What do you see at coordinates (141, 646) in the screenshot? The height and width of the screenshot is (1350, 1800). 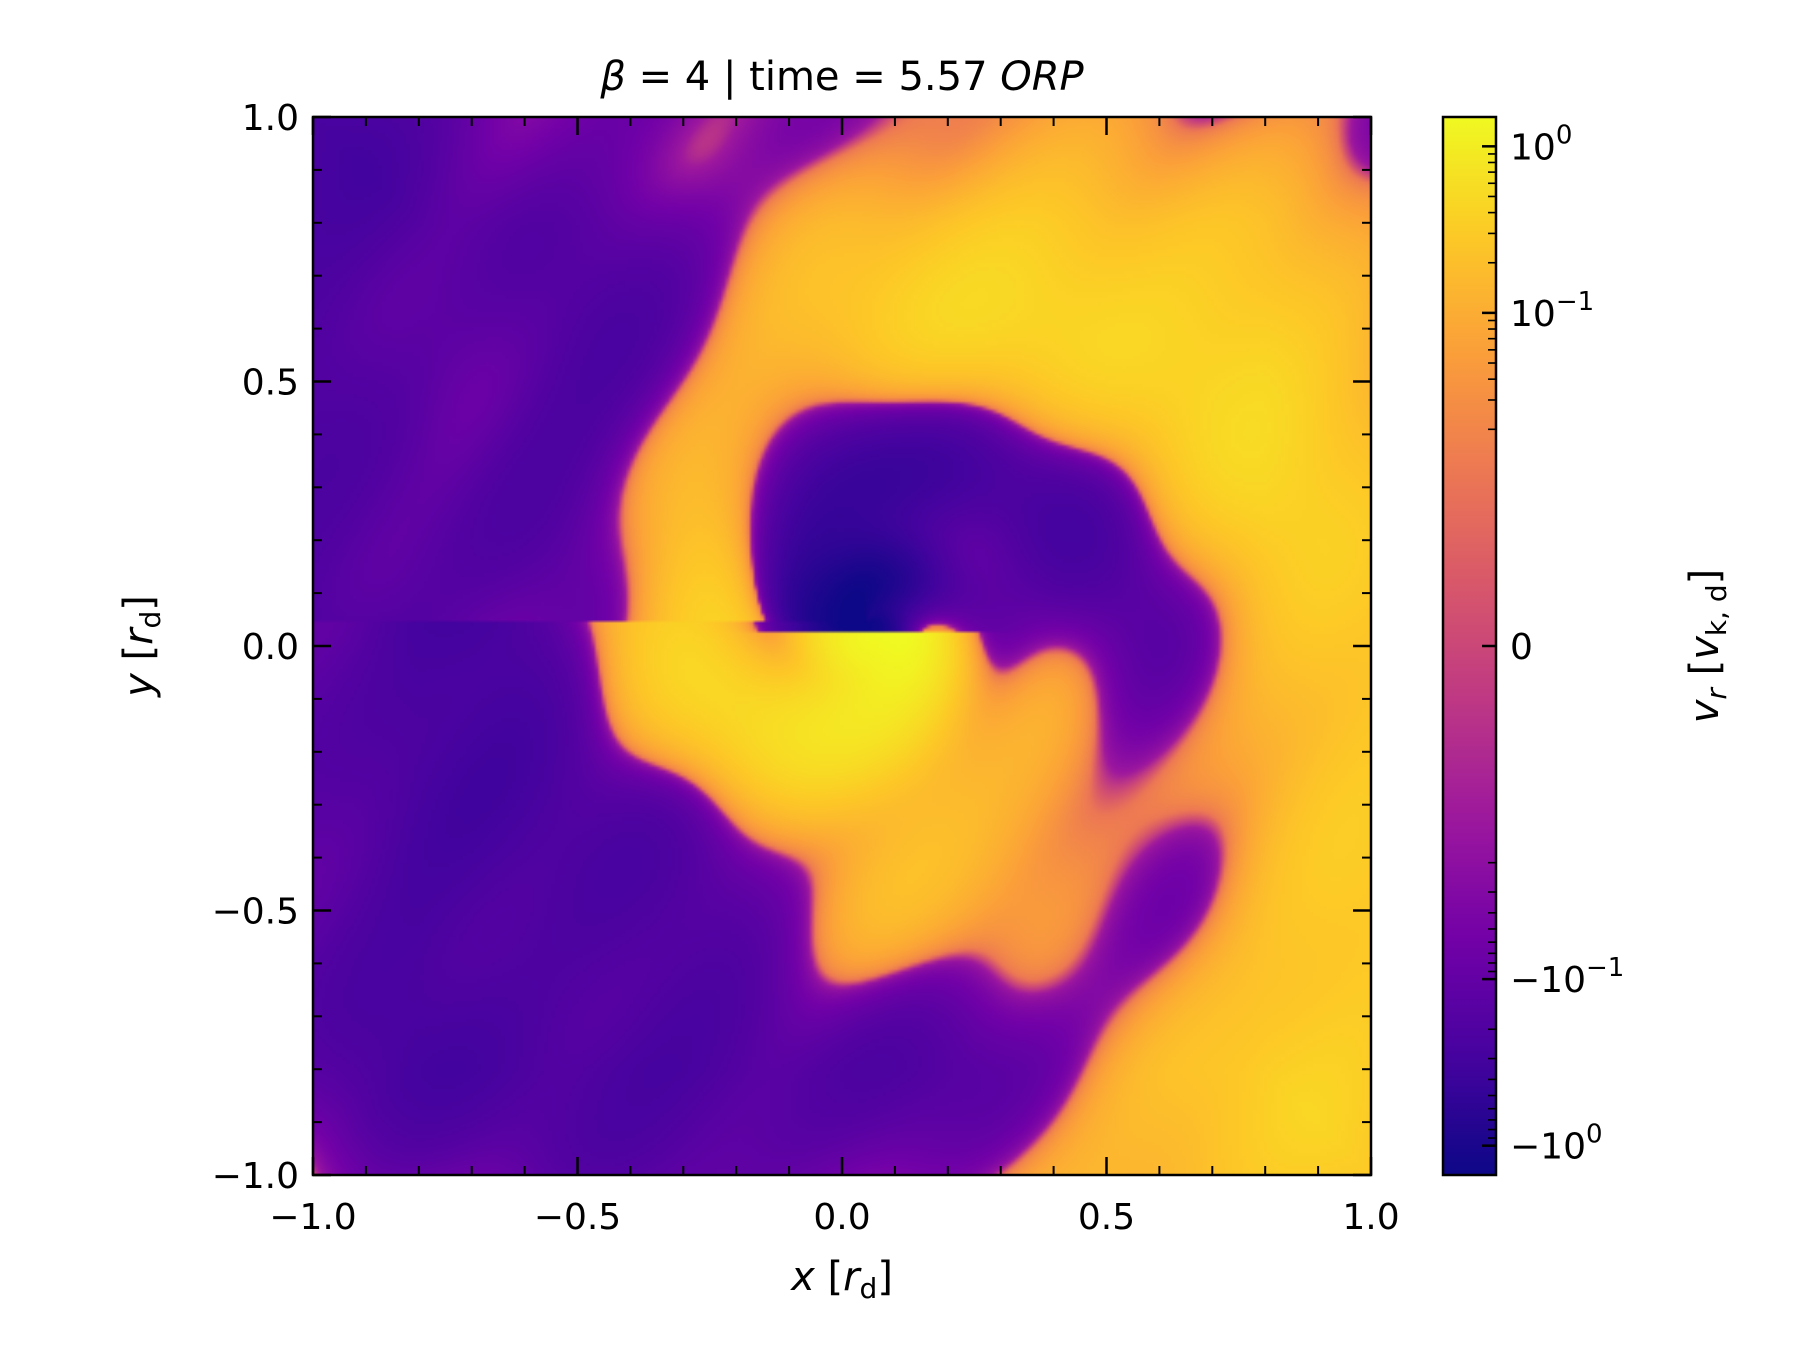 I see `y-axis-label: y [rd]` at bounding box center [141, 646].